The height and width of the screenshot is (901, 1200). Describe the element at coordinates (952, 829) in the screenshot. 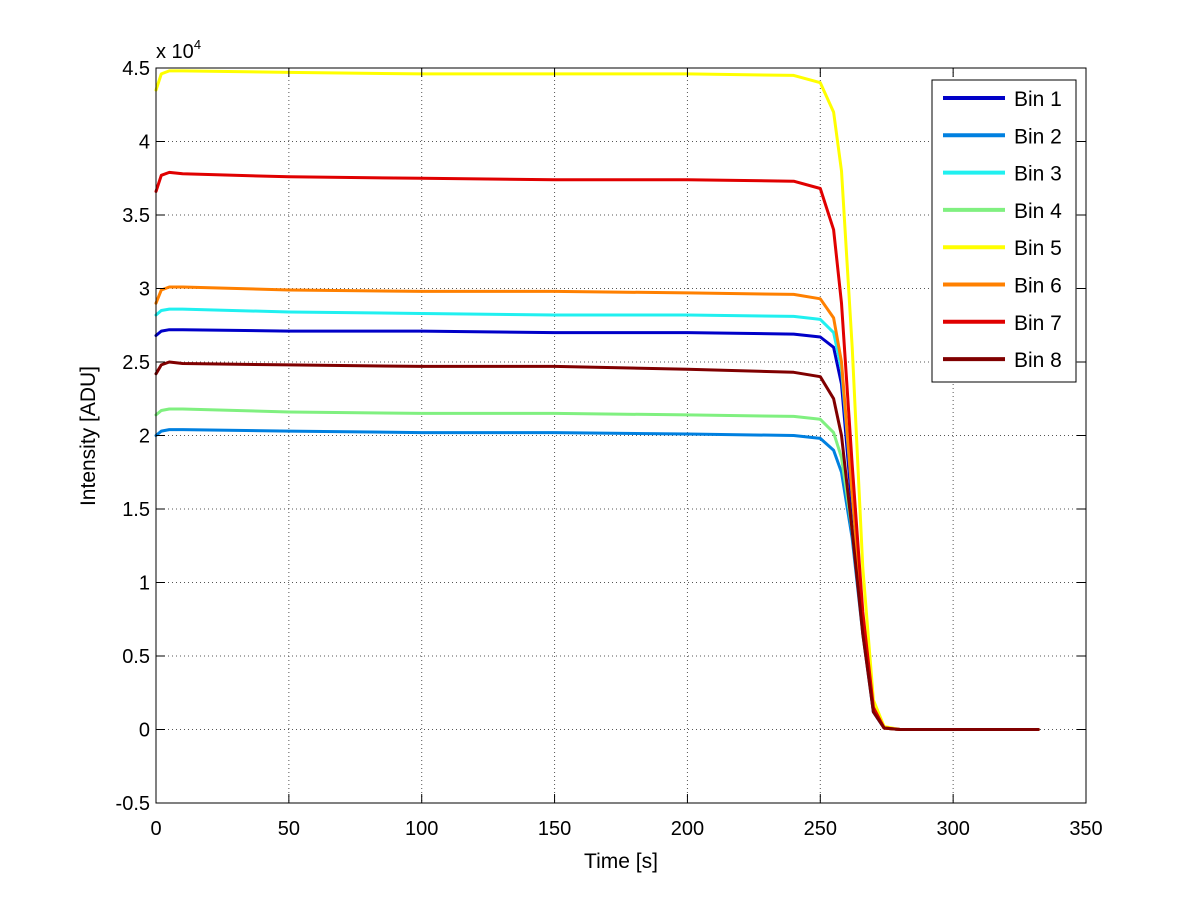

I see `x-tick-label: 300` at that location.